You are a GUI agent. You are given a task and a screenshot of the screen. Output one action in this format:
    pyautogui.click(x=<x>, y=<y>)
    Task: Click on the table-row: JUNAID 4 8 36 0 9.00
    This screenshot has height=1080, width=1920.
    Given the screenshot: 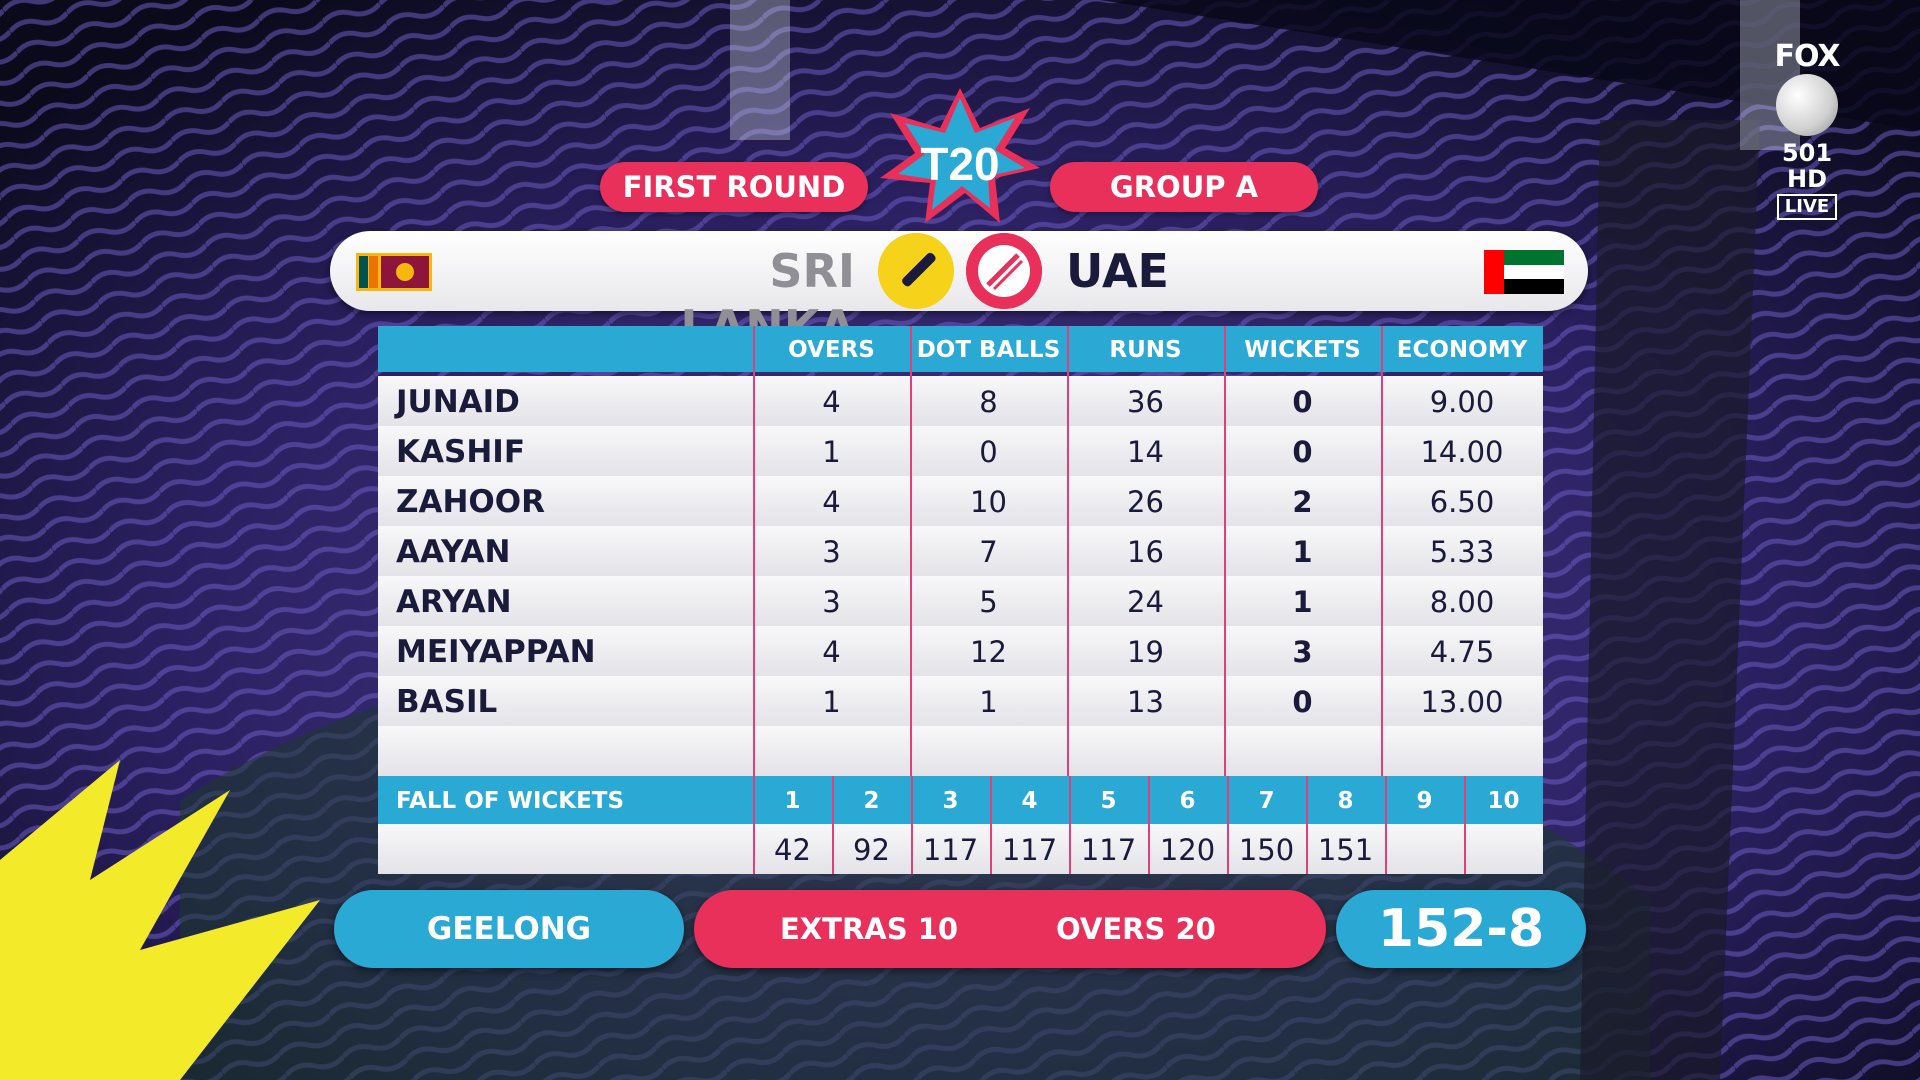 What is the action you would take?
    pyautogui.click(x=960, y=401)
    